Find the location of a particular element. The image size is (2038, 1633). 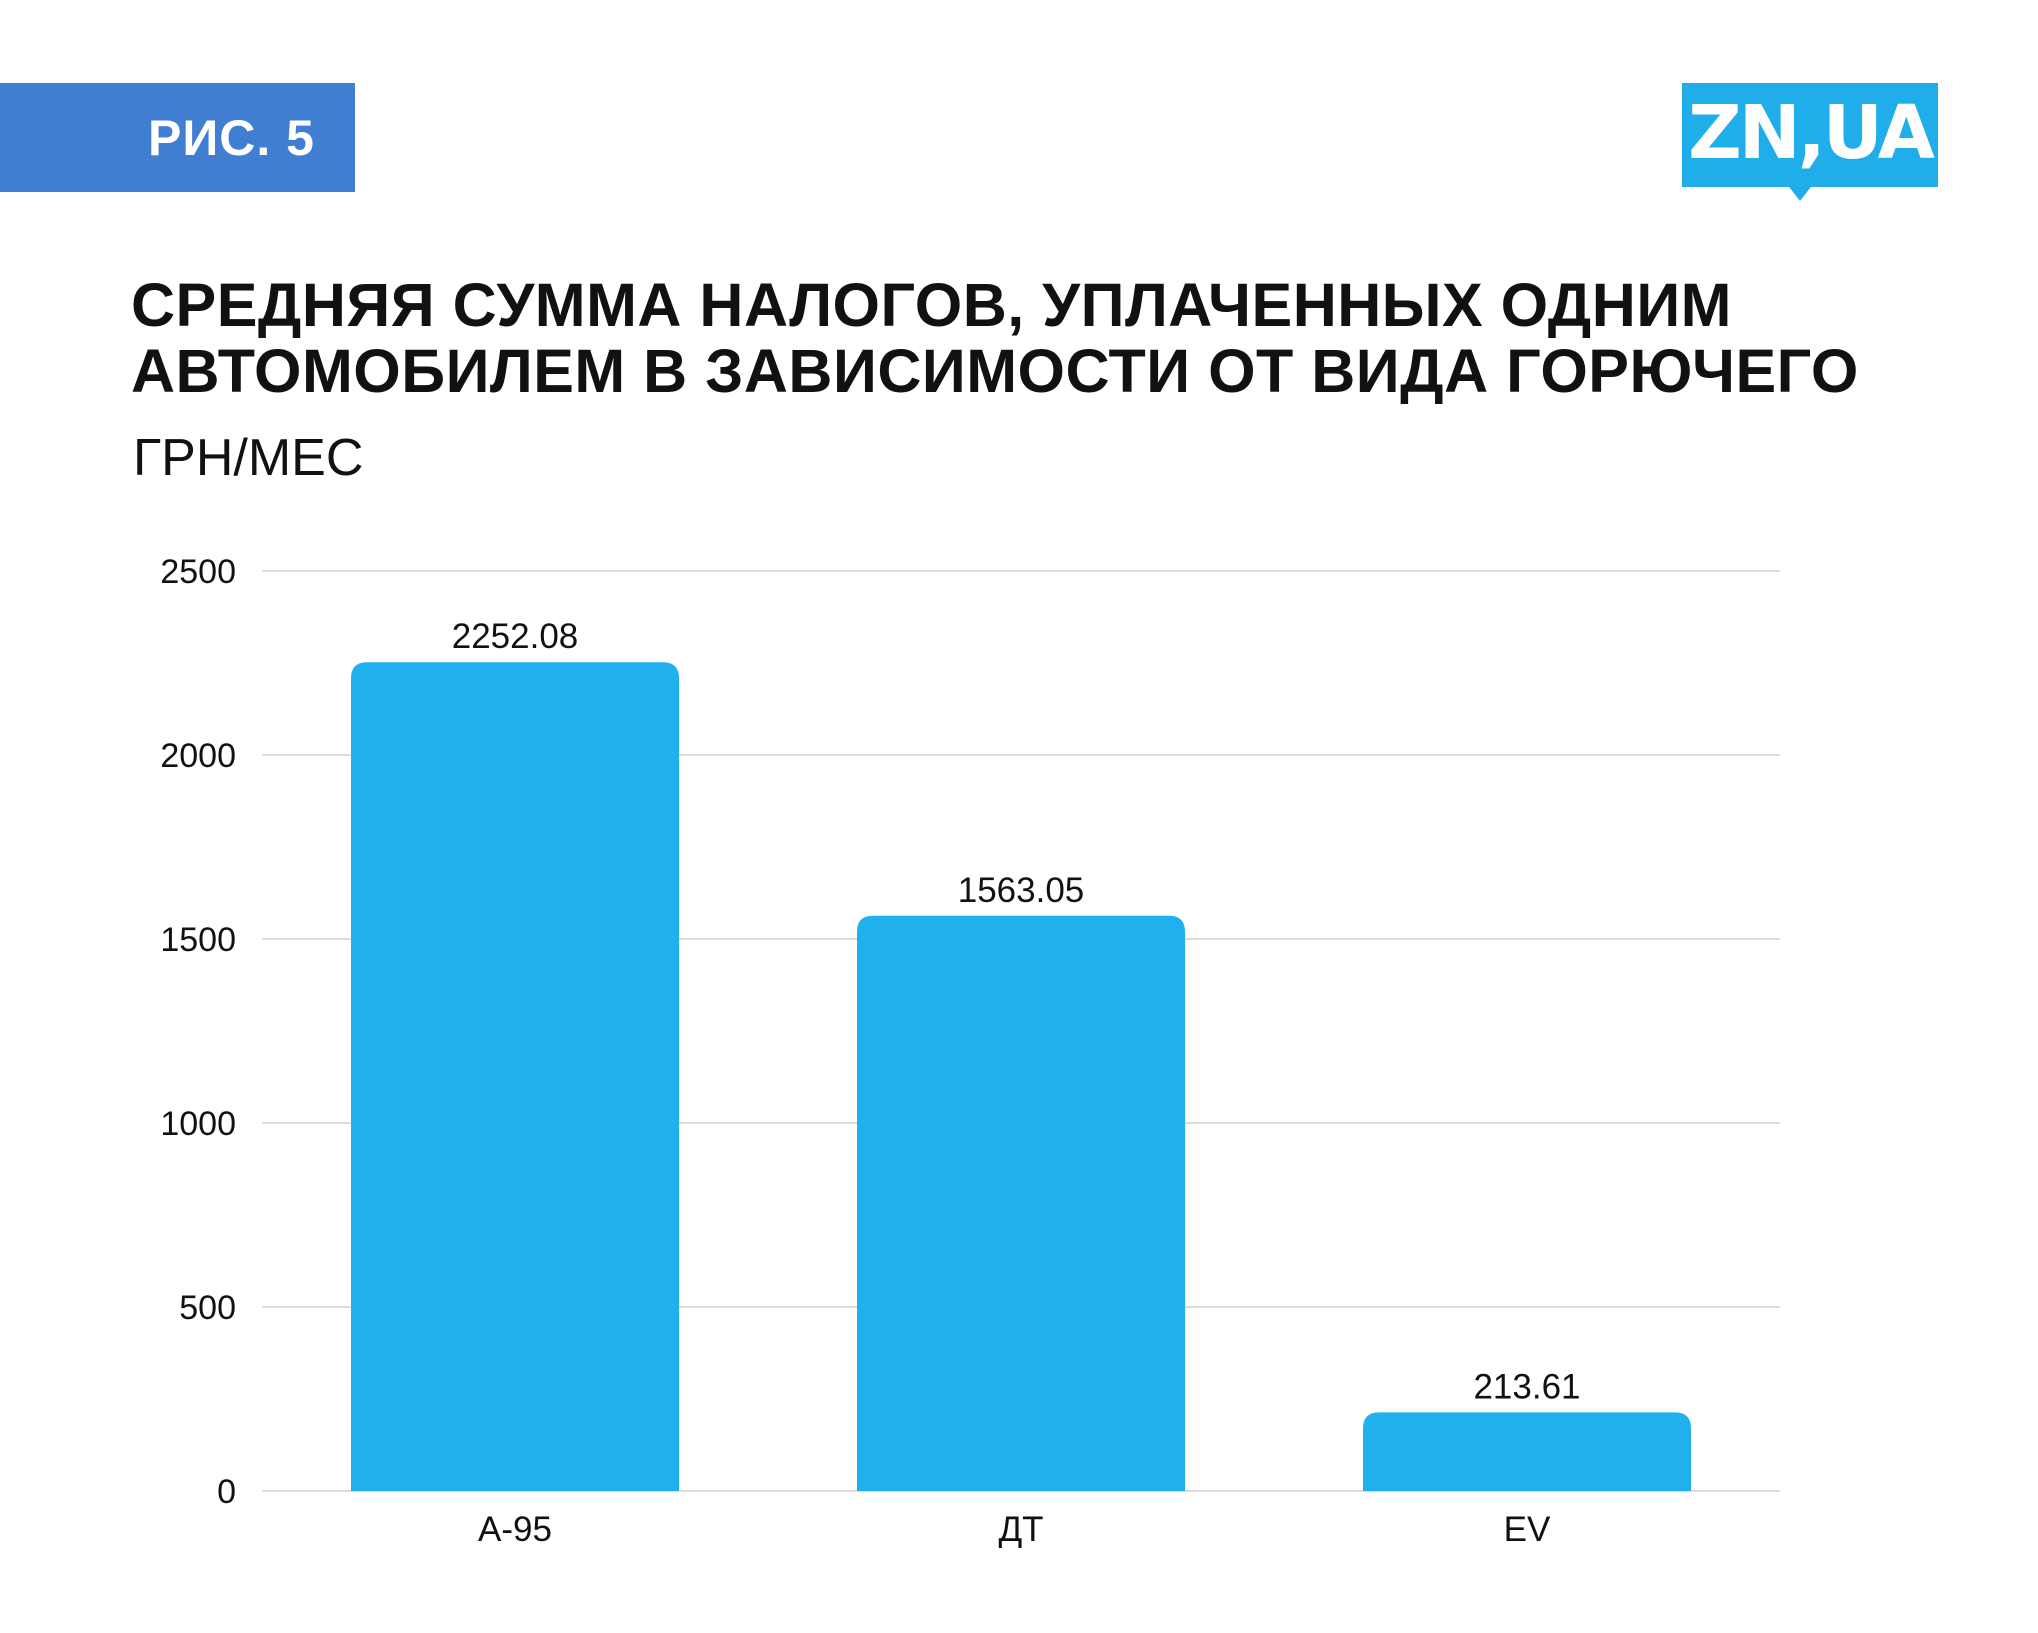

y-tick-label: 1500 is located at coordinates (198, 940).